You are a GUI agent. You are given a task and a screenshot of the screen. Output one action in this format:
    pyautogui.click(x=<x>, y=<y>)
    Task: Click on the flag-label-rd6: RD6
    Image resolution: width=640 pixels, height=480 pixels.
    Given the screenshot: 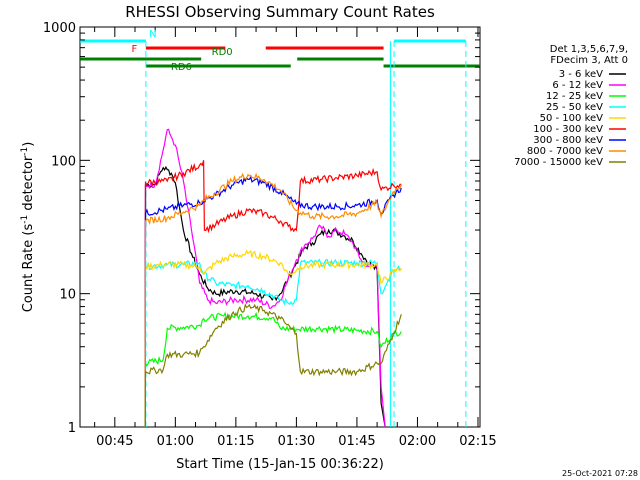 What is the action you would take?
    pyautogui.click(x=181, y=67)
    